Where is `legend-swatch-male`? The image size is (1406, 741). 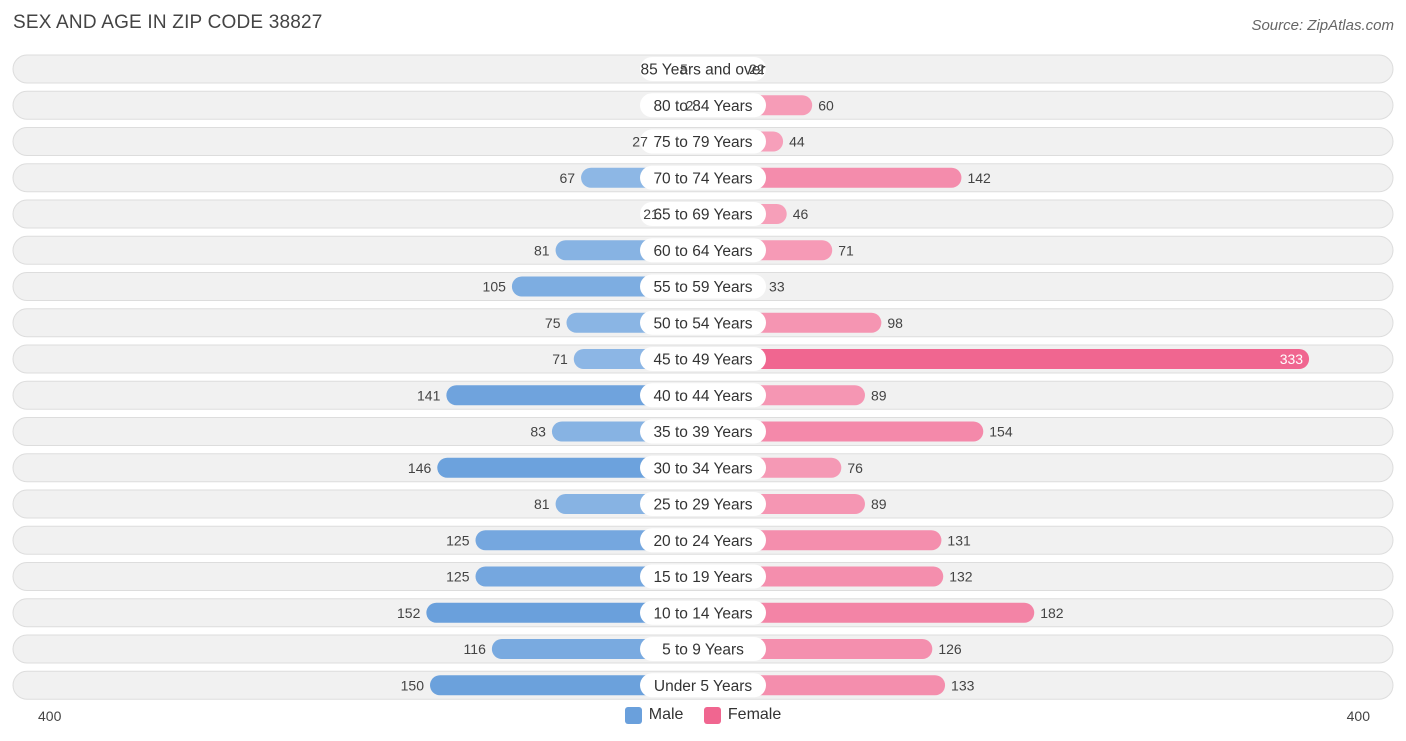
legend-swatch-male is located at coordinates (633, 715).